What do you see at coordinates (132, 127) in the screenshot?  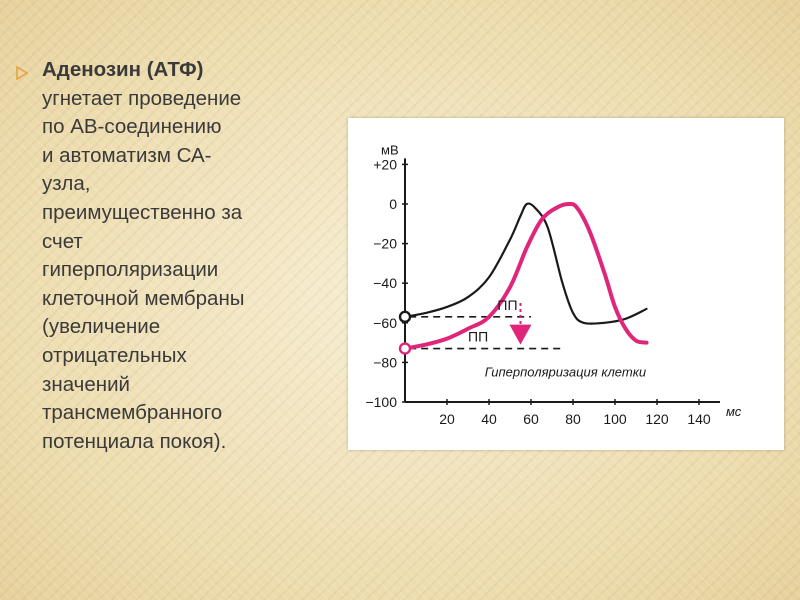 I see `bullet-line: по АВ-соединению` at bounding box center [132, 127].